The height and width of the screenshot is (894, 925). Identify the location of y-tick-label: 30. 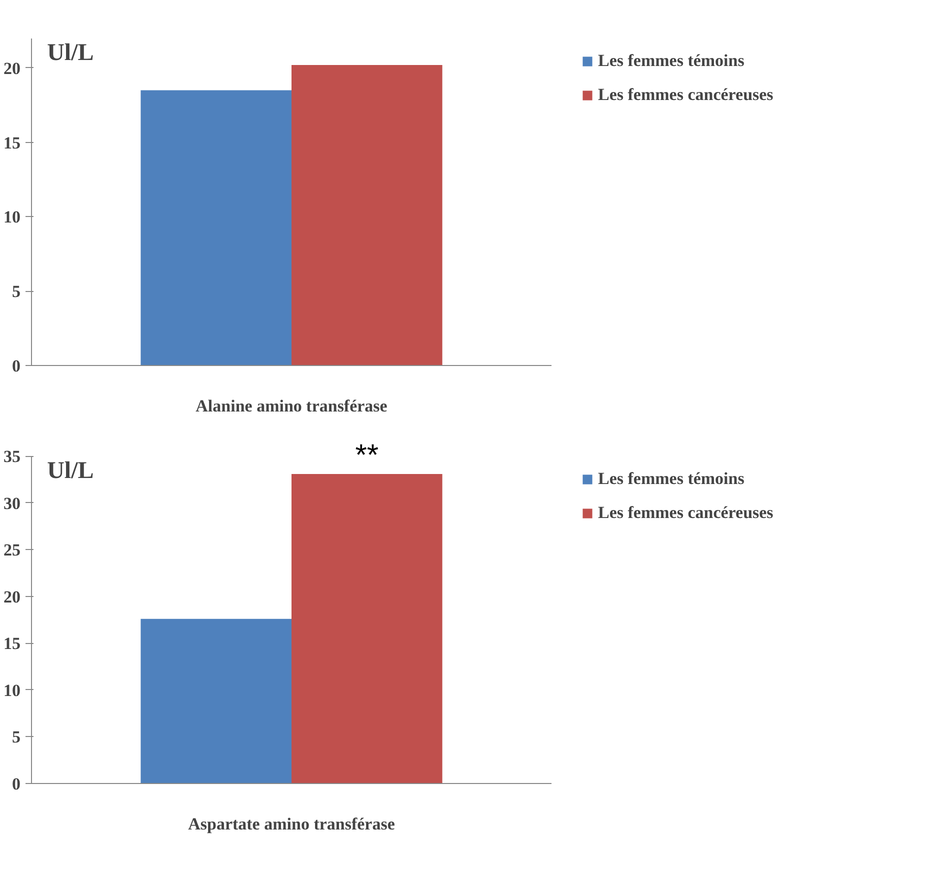
(12, 503).